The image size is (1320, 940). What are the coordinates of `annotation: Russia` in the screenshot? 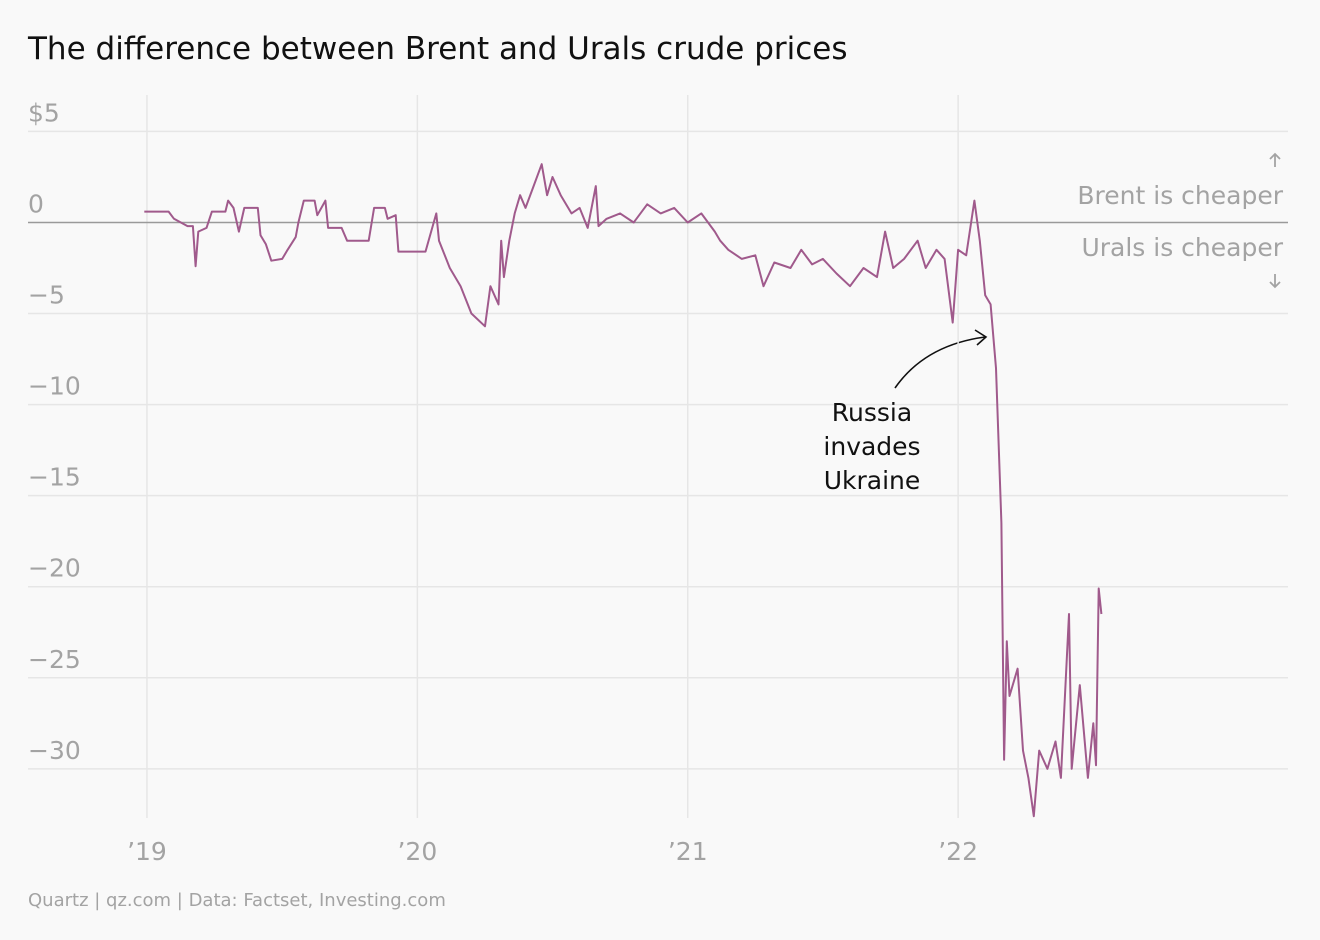 It's located at (872, 412).